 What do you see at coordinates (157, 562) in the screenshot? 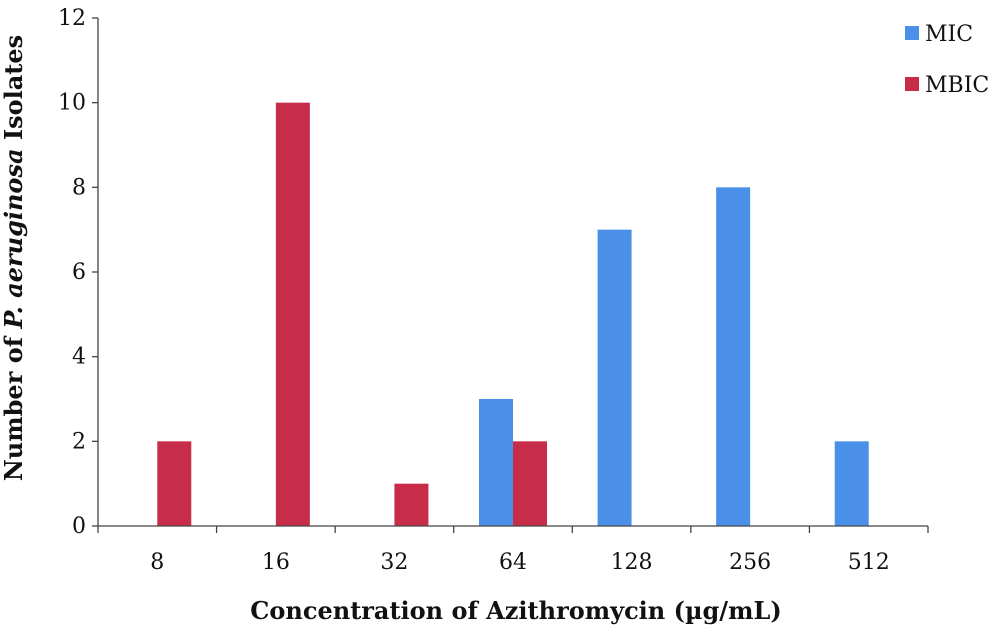
I see `x-tick-label: 8` at bounding box center [157, 562].